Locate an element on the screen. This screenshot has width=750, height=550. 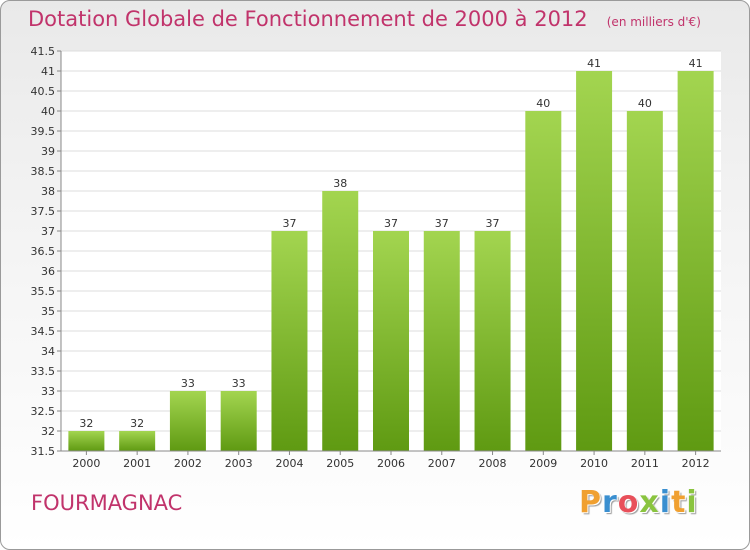
y-tick-label: 36.5 is located at coordinates (43, 251).